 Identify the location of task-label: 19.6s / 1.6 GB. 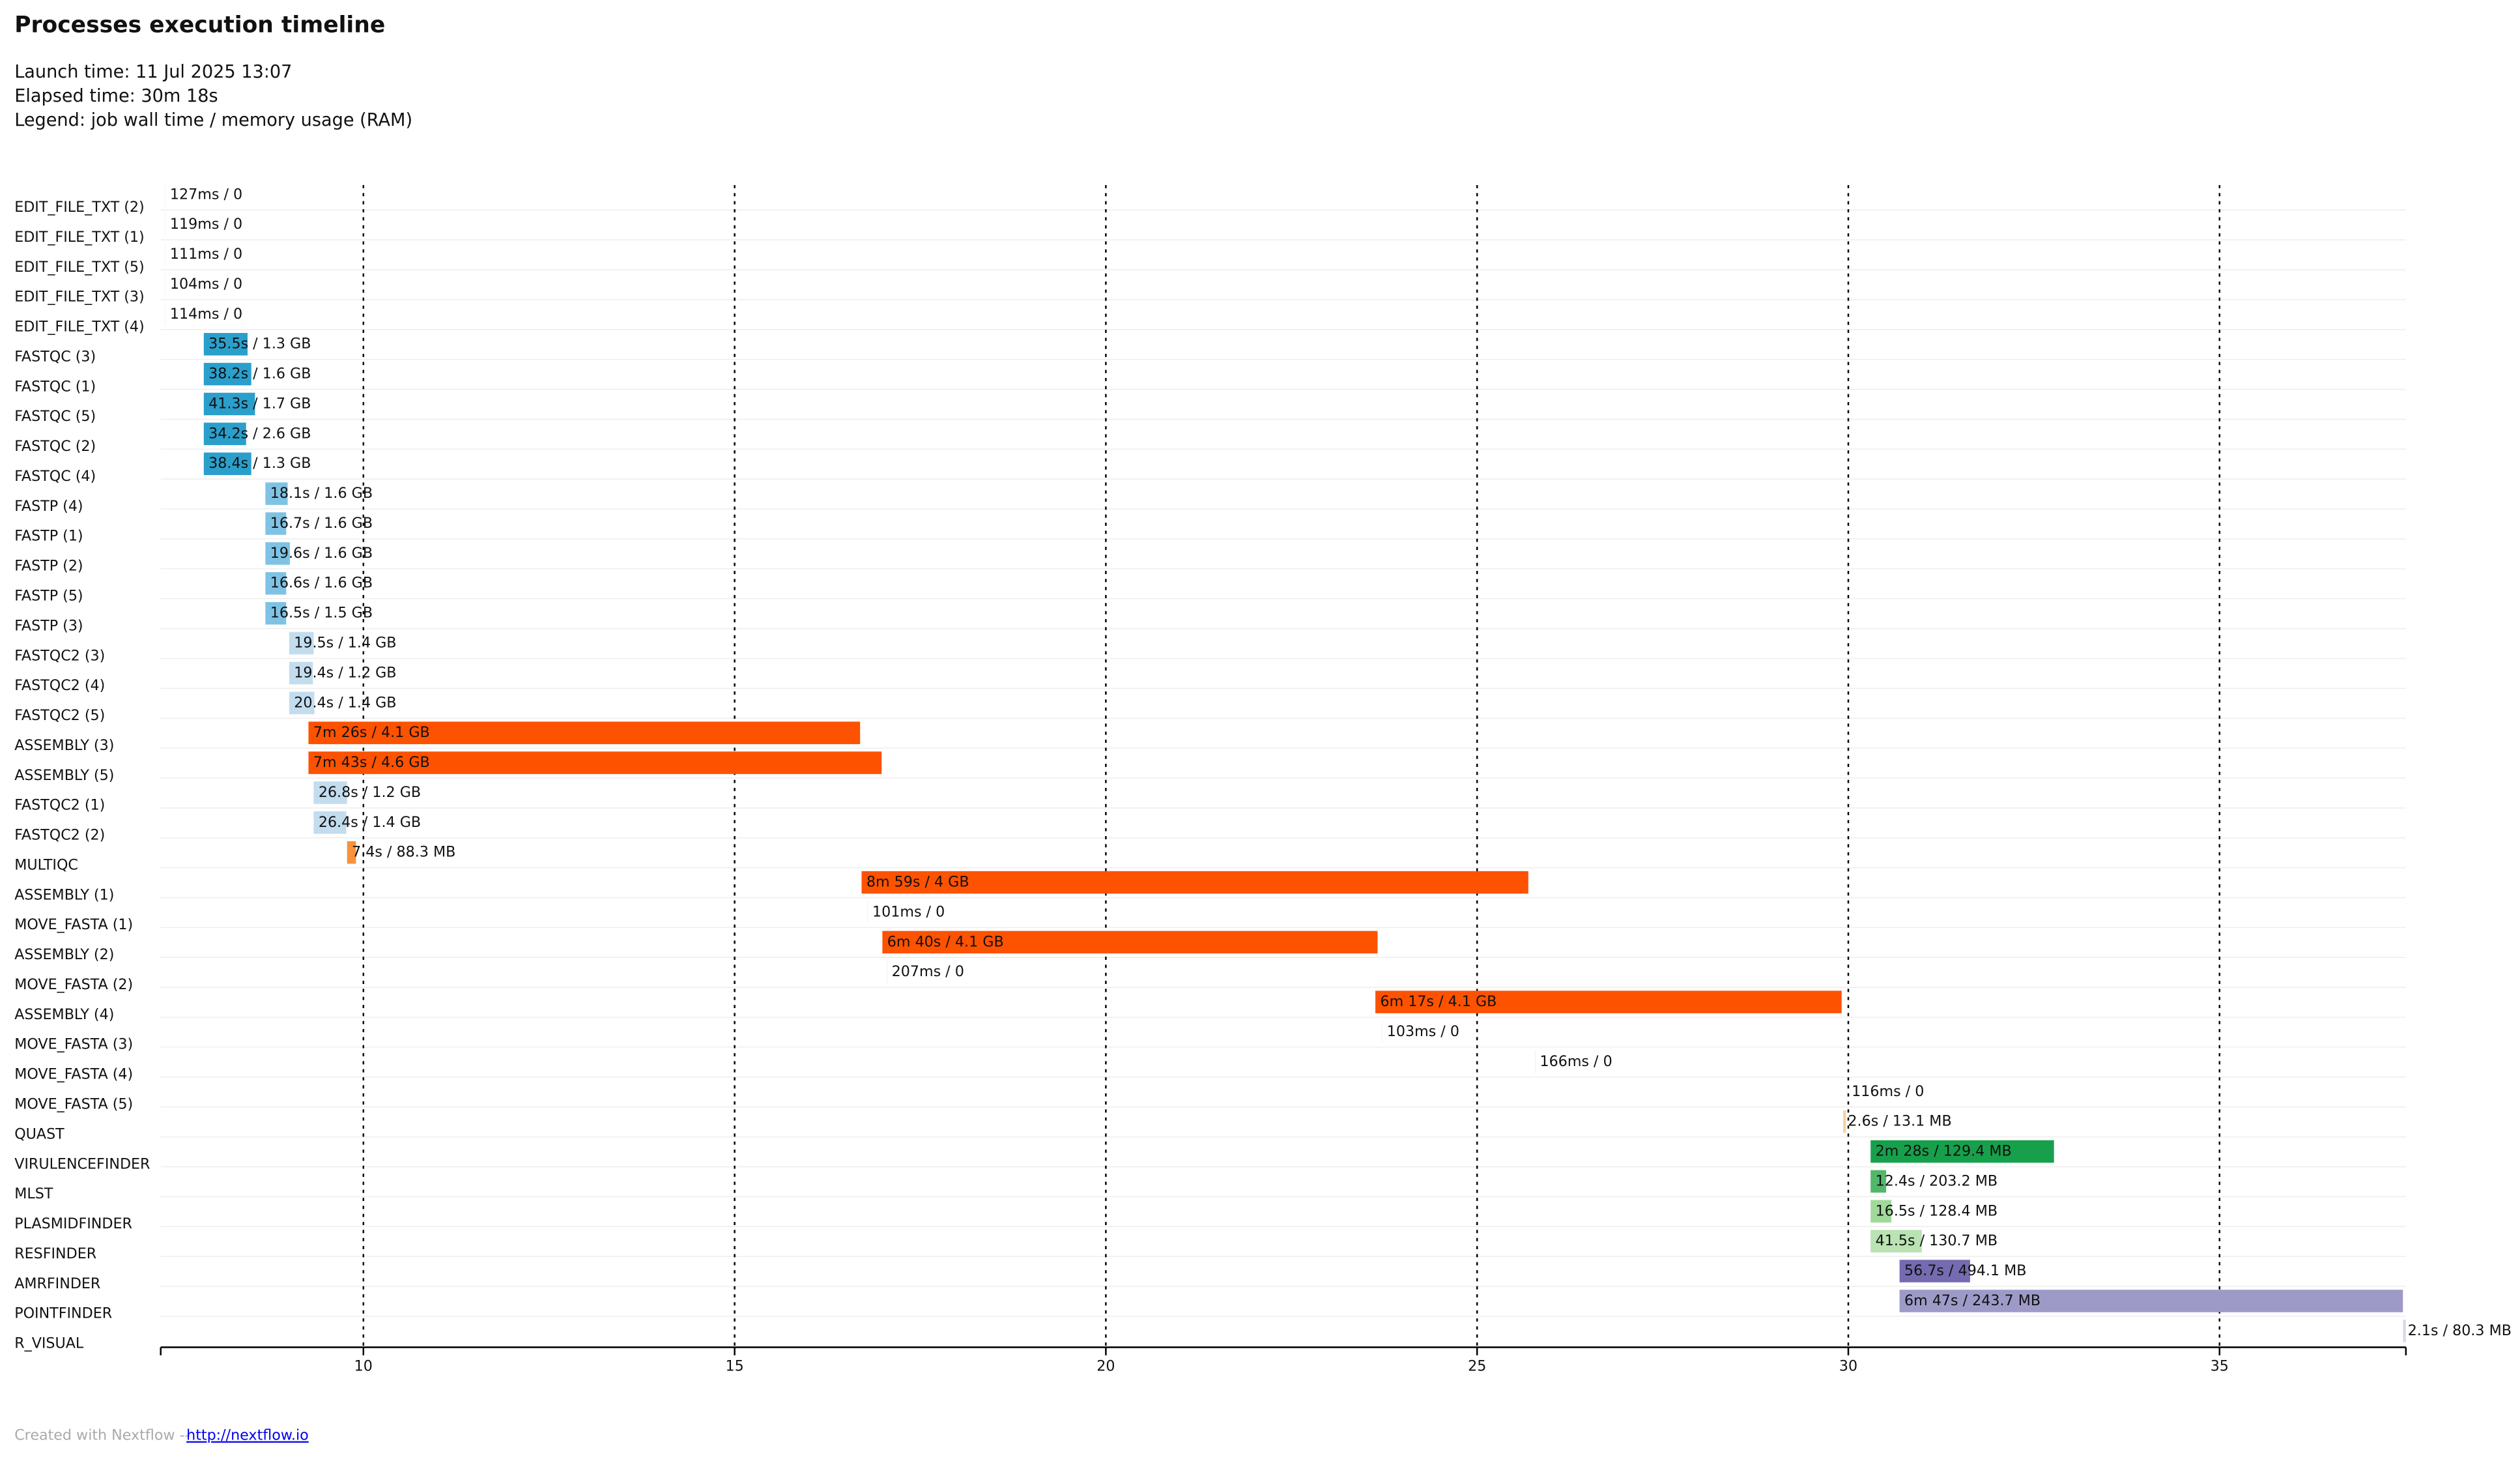
(321, 553).